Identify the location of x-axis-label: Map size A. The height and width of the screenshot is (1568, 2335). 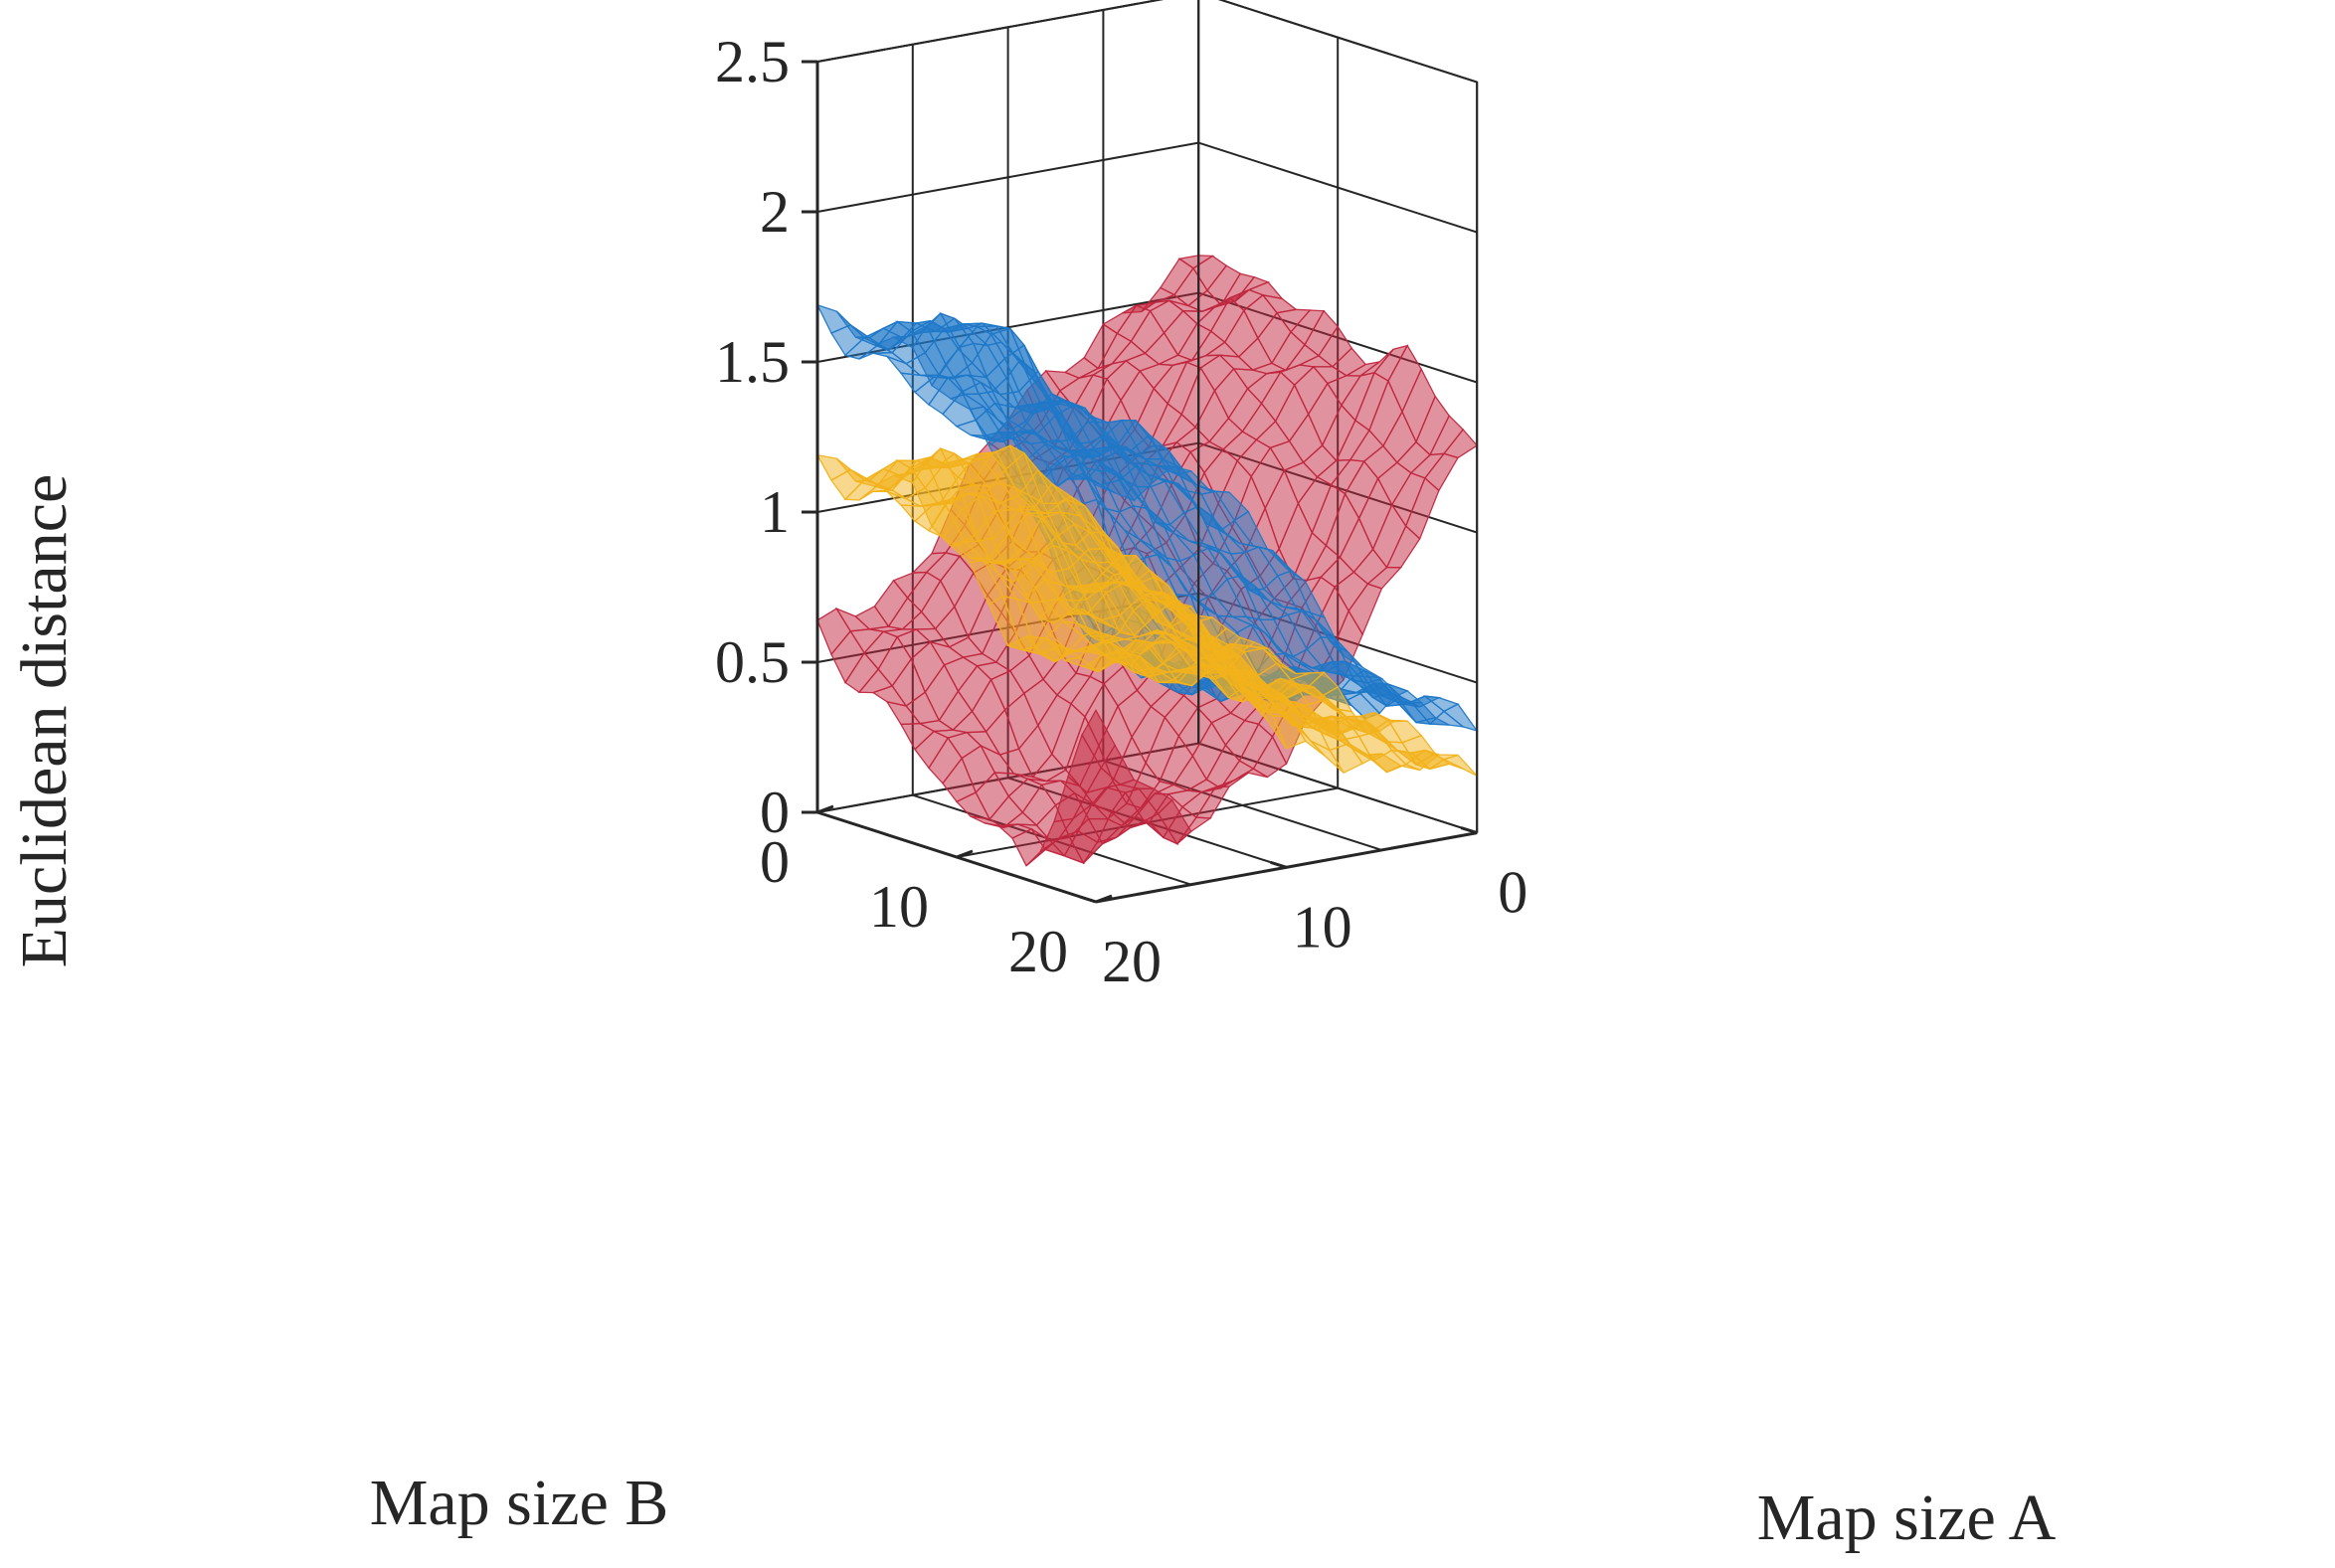
(1907, 1517).